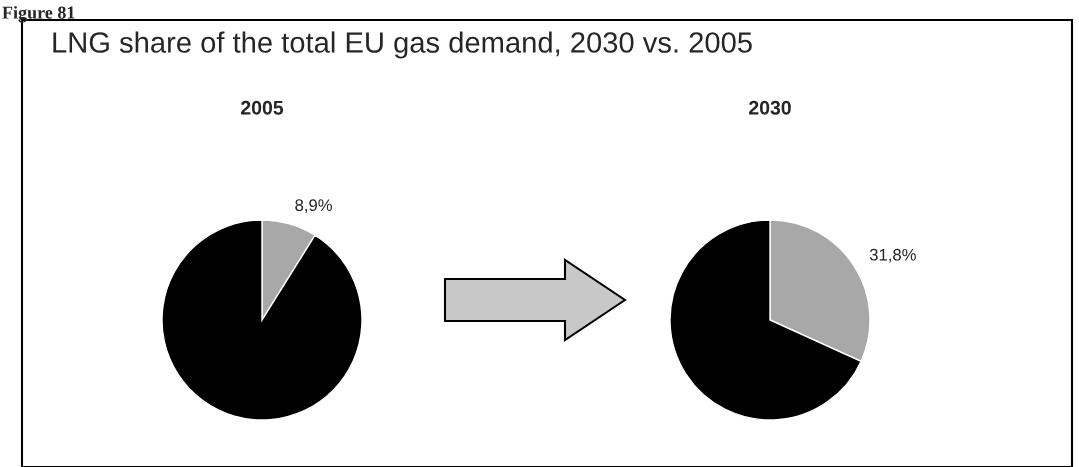 This screenshot has height=467, width=1079. What do you see at coordinates (892, 255) in the screenshot?
I see `data-label: 31,8%` at bounding box center [892, 255].